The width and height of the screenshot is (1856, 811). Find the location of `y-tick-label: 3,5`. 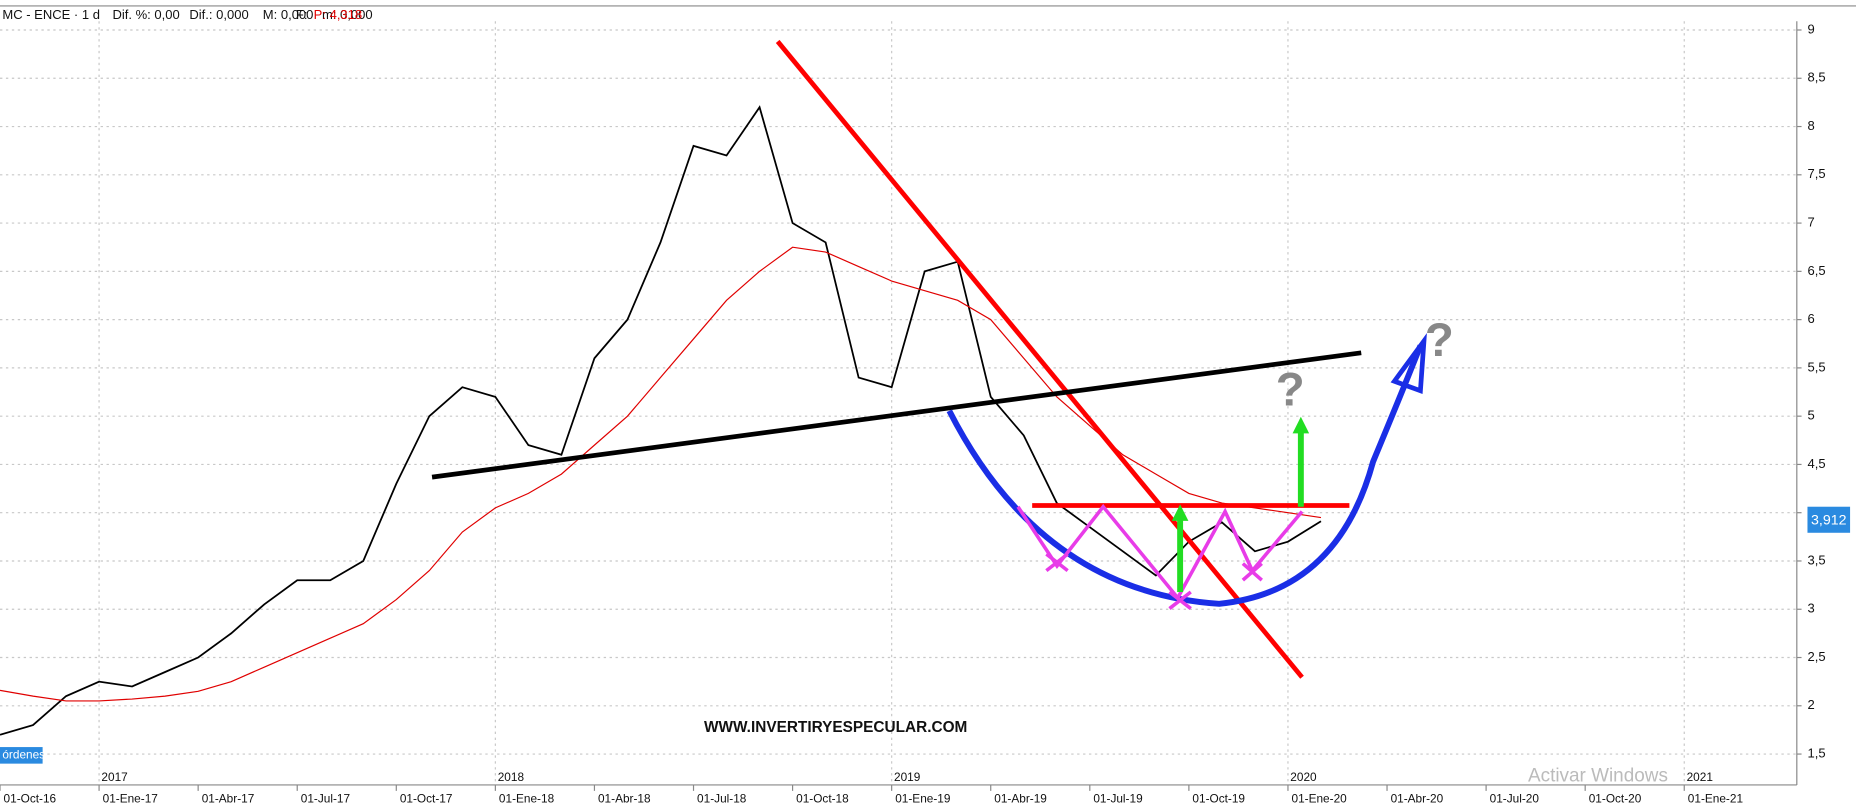

y-tick-label: 3,5 is located at coordinates (1816, 559).